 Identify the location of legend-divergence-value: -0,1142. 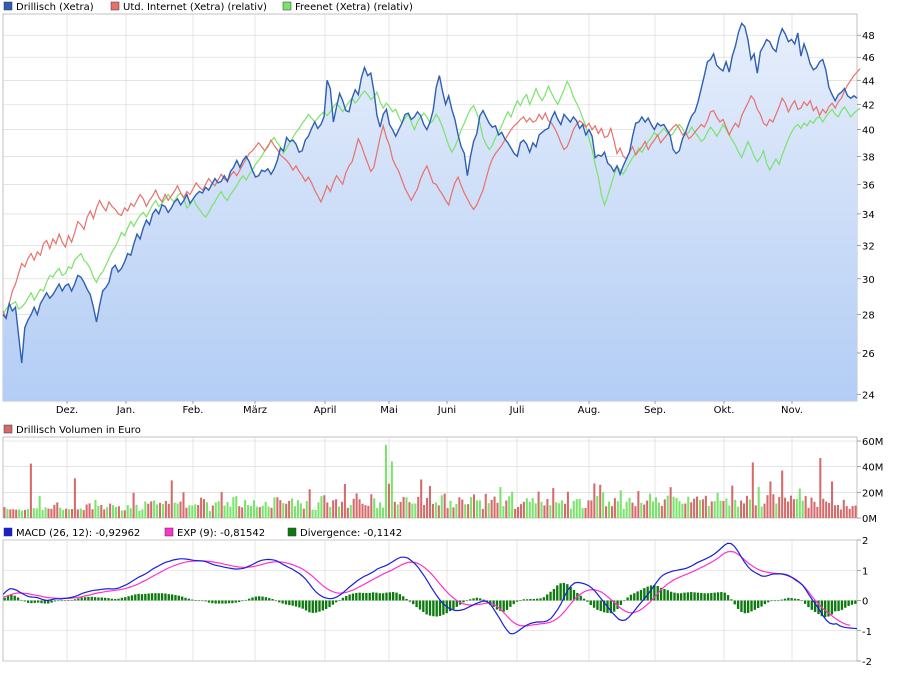
(383, 533).